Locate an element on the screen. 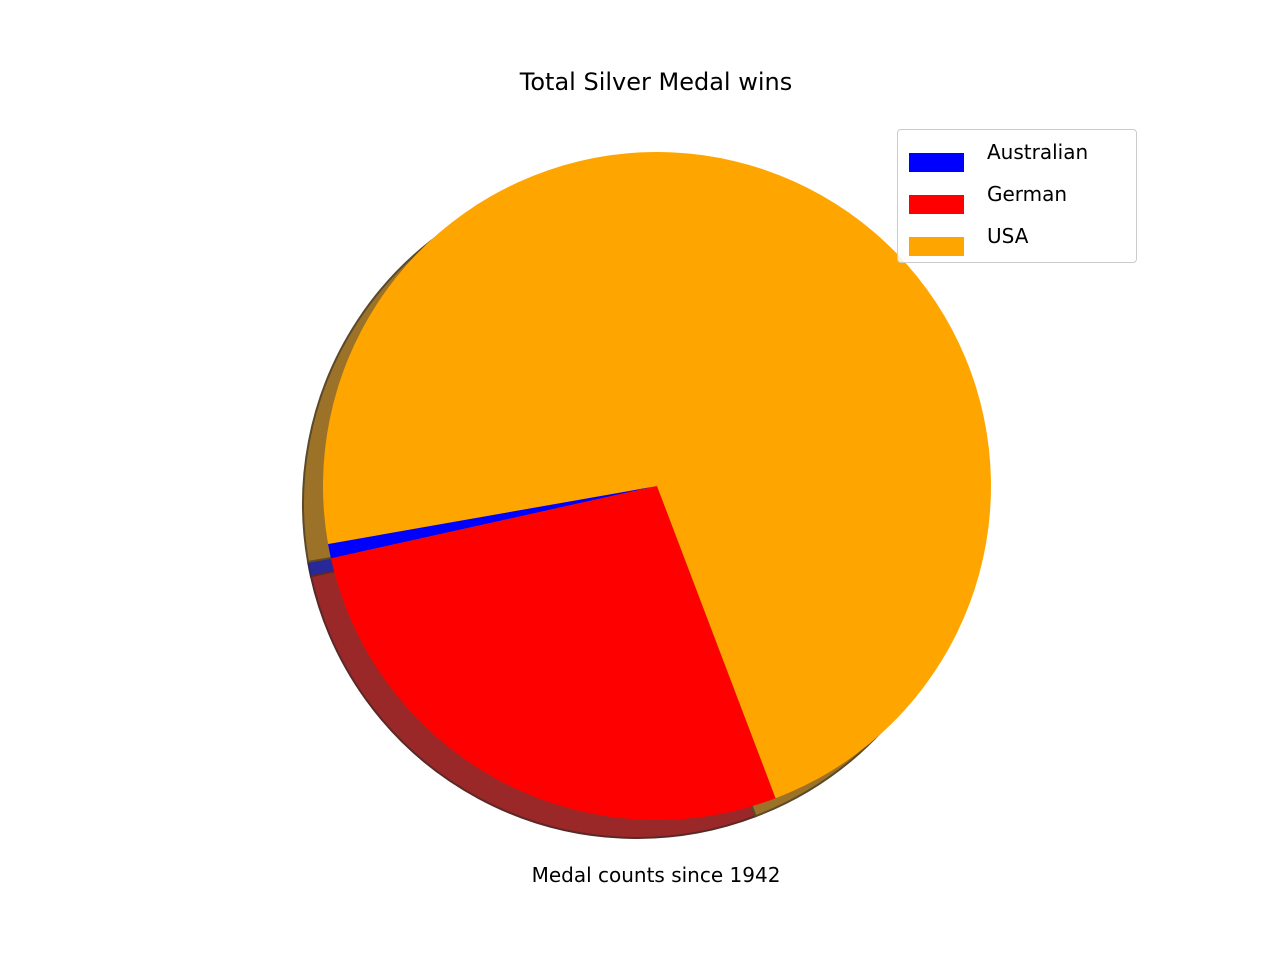 The image size is (1280, 960). legend-item-german: German is located at coordinates (1017, 204).